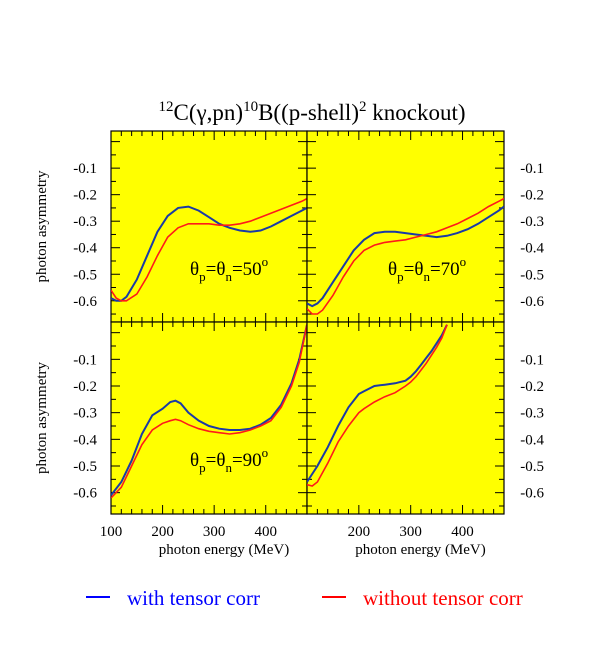 This screenshot has width=599, height=654. What do you see at coordinates (208, 112) in the screenshot?
I see `title-reaction: C(γ,pn)` at bounding box center [208, 112].